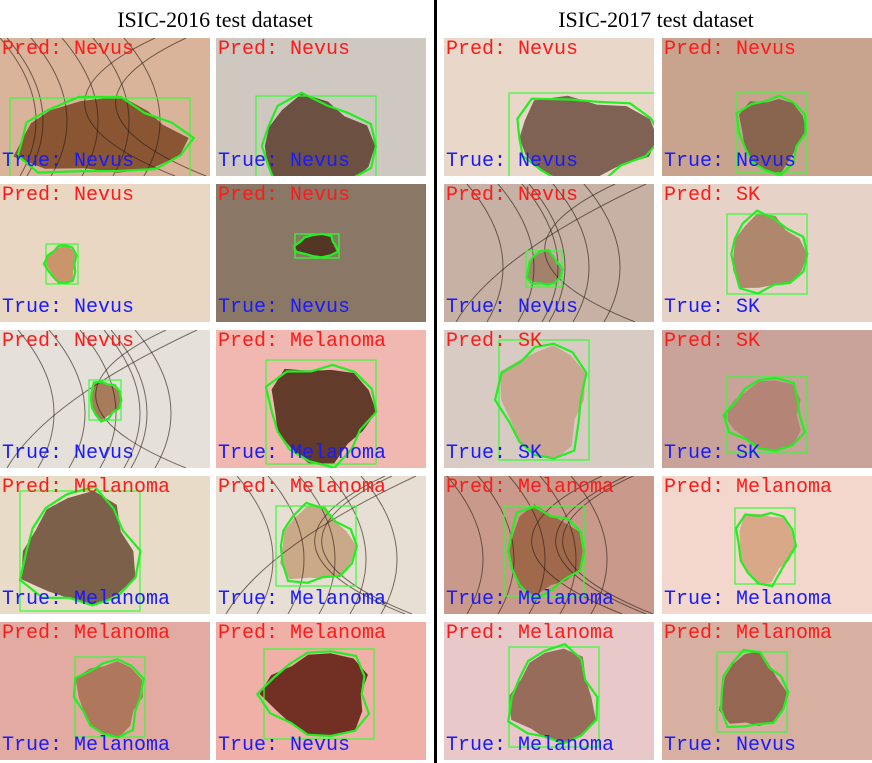  What do you see at coordinates (712, 341) in the screenshot?
I see `pred-label: Pred: SK` at bounding box center [712, 341].